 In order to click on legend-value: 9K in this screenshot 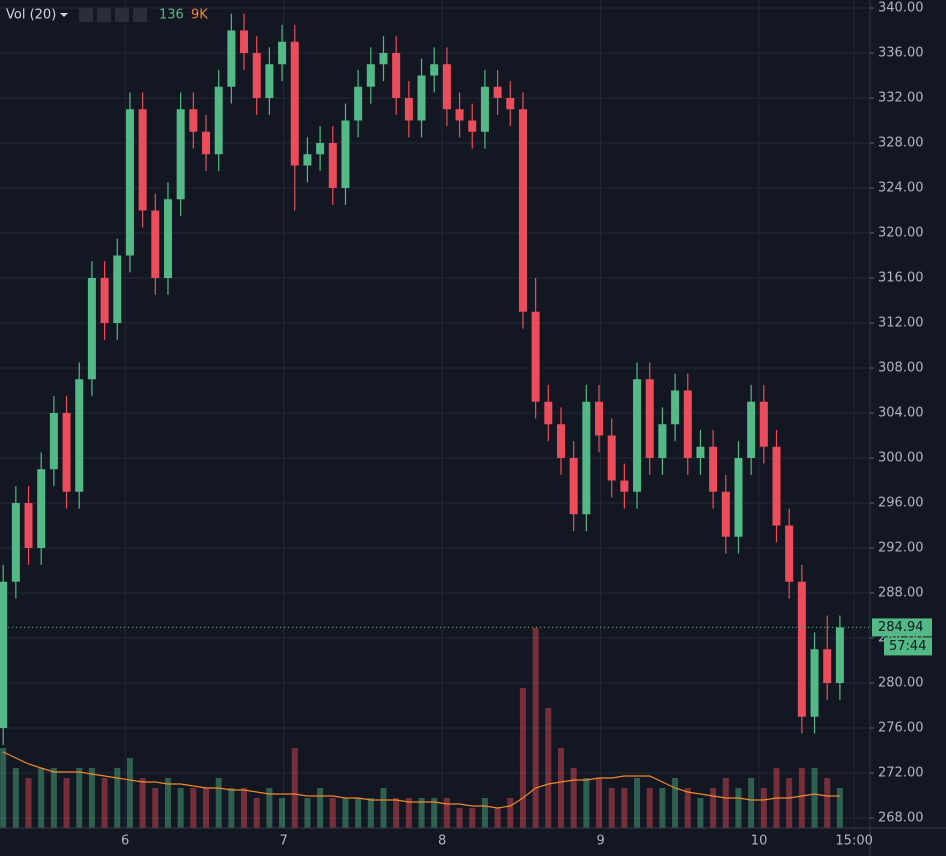, I will do `click(199, 15)`.